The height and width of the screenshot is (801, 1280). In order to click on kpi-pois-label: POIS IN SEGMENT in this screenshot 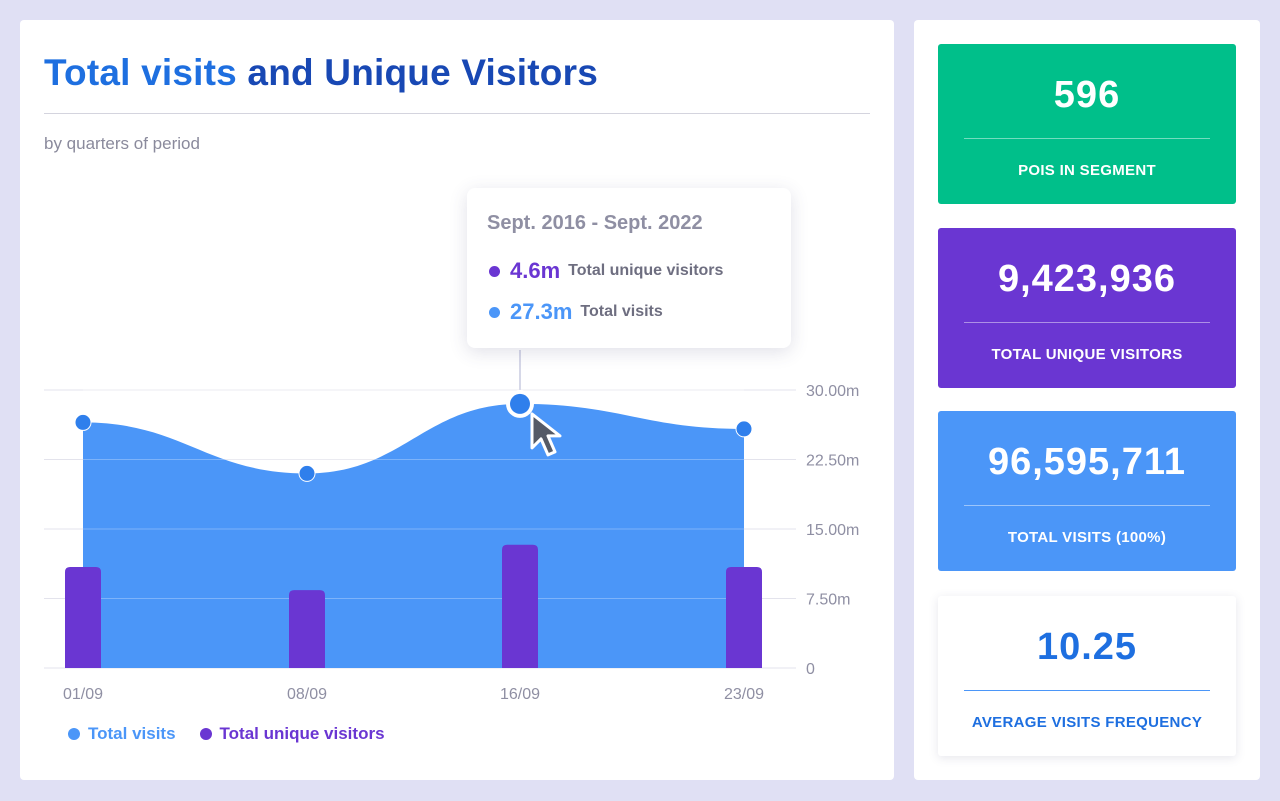, I will do `click(1087, 170)`.